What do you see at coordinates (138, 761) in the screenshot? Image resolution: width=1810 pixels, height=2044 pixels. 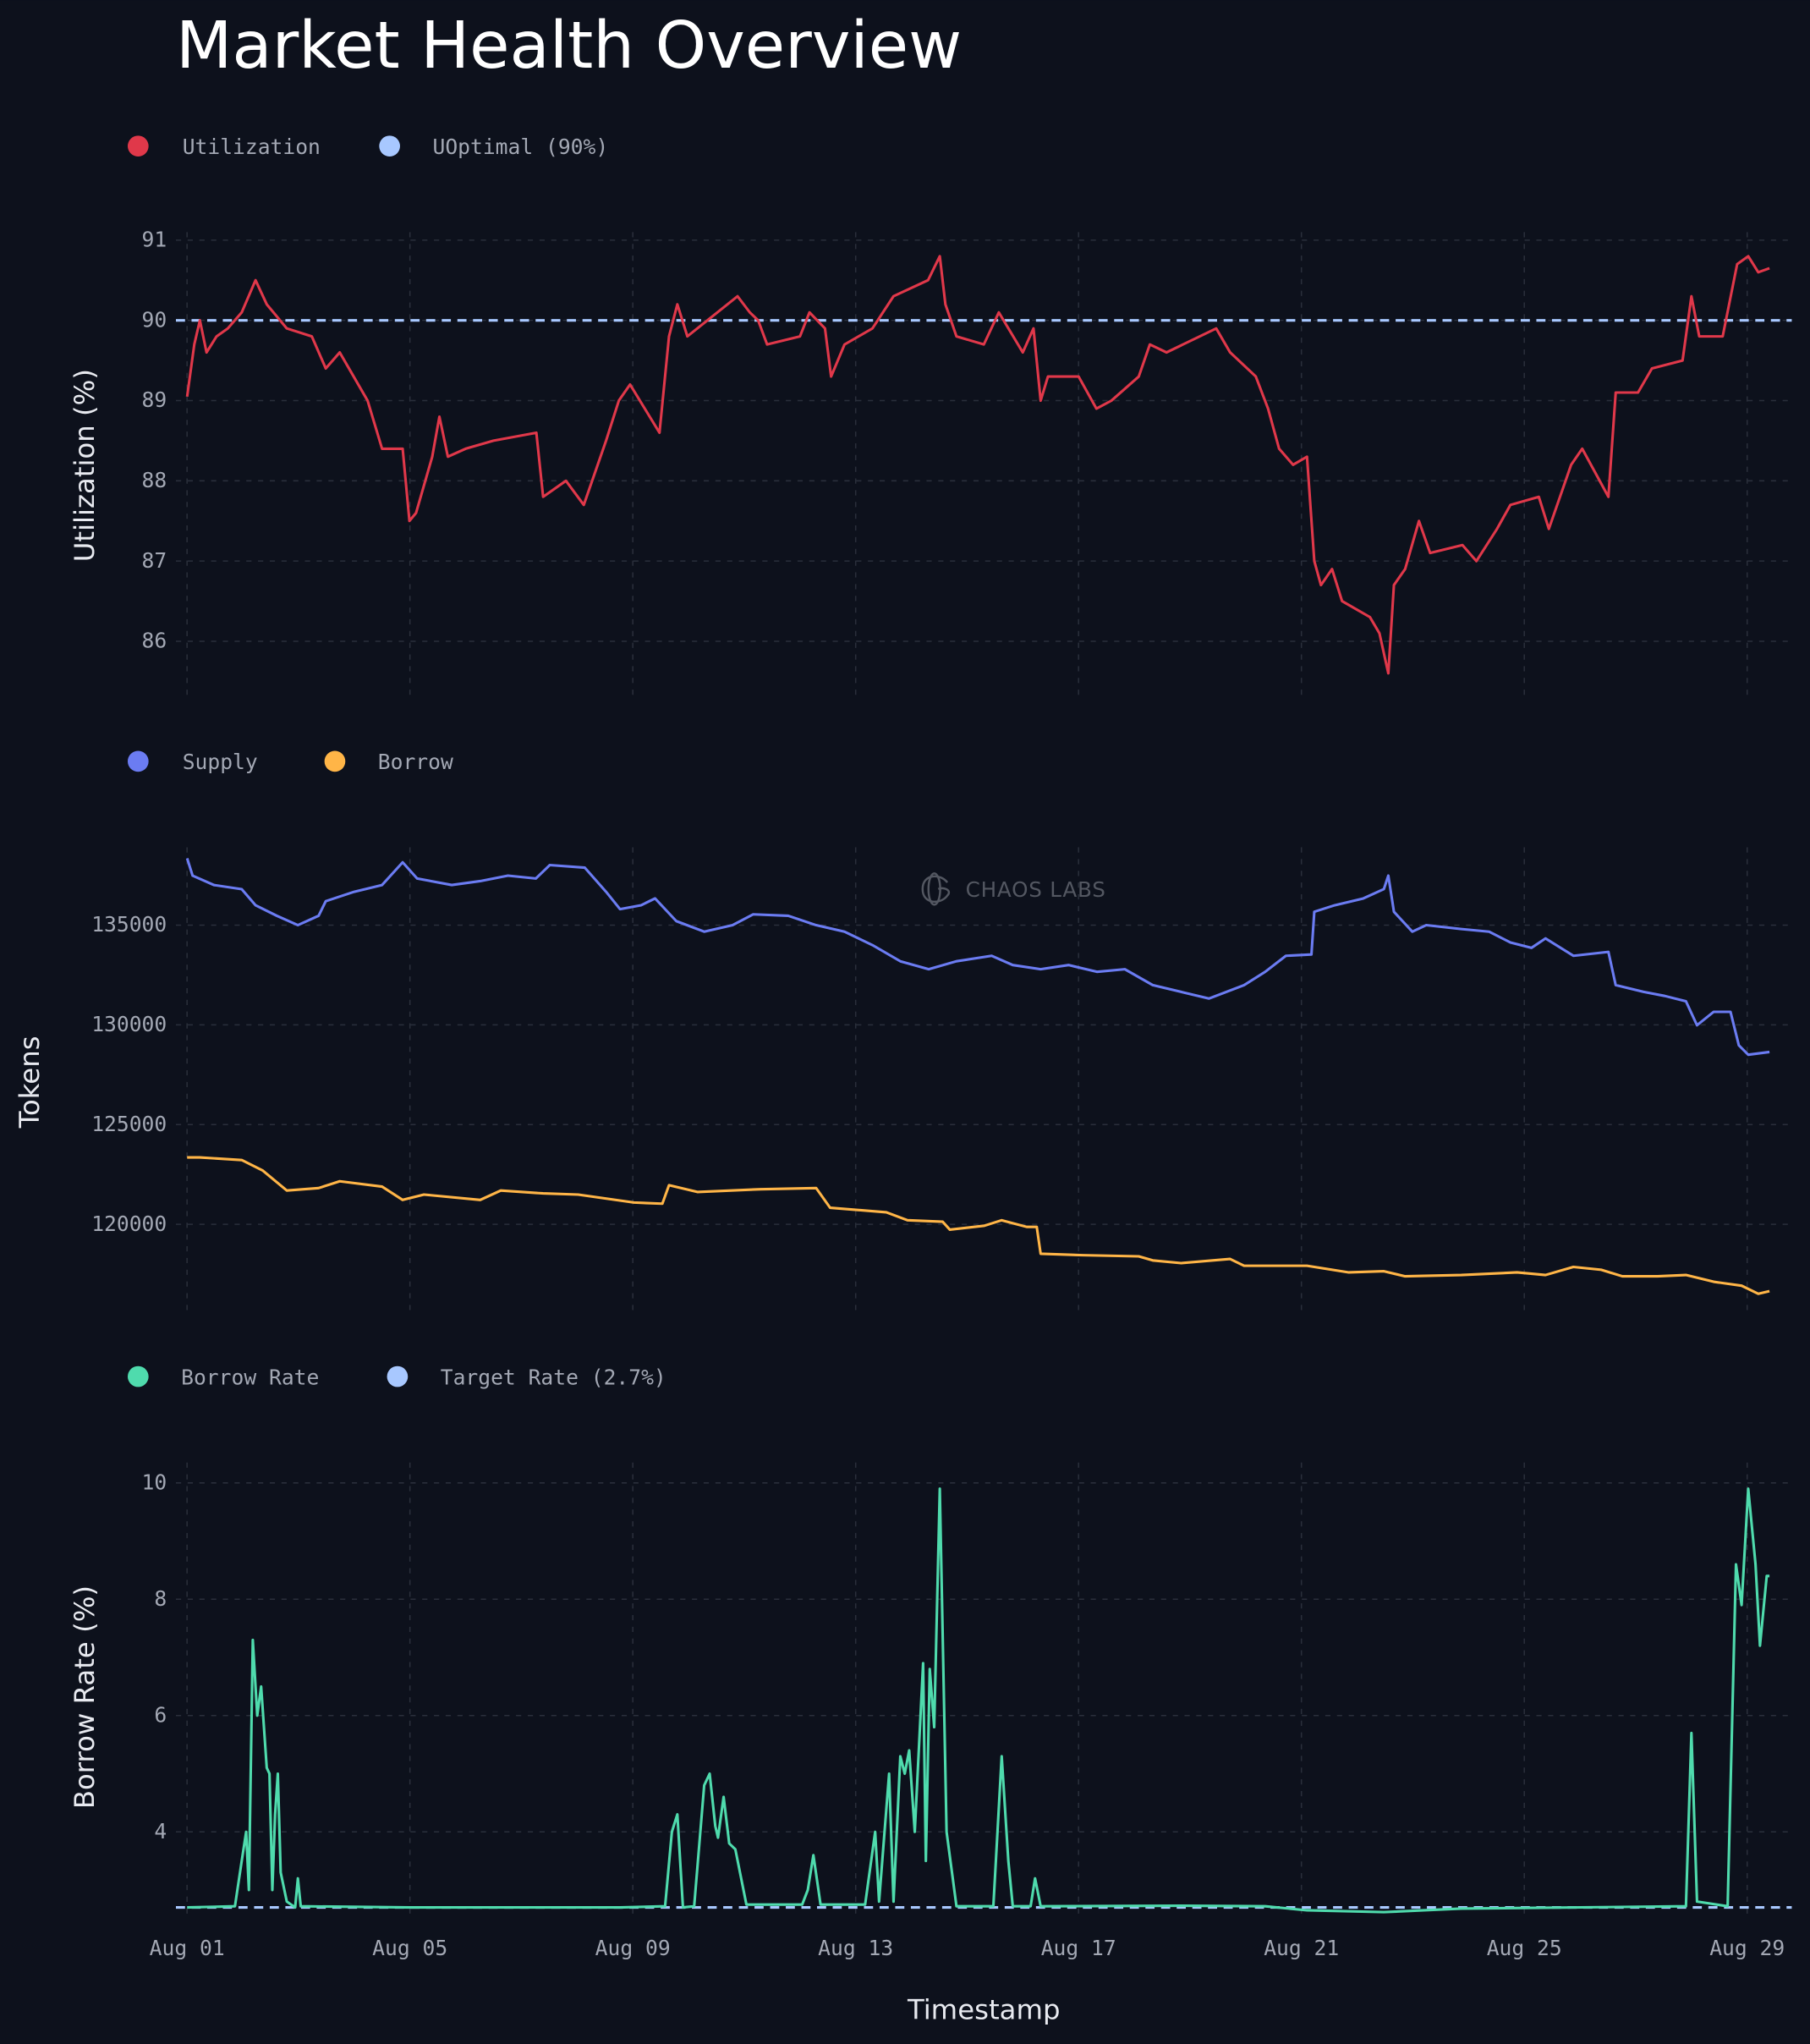 I see `legend-marker-supply` at bounding box center [138, 761].